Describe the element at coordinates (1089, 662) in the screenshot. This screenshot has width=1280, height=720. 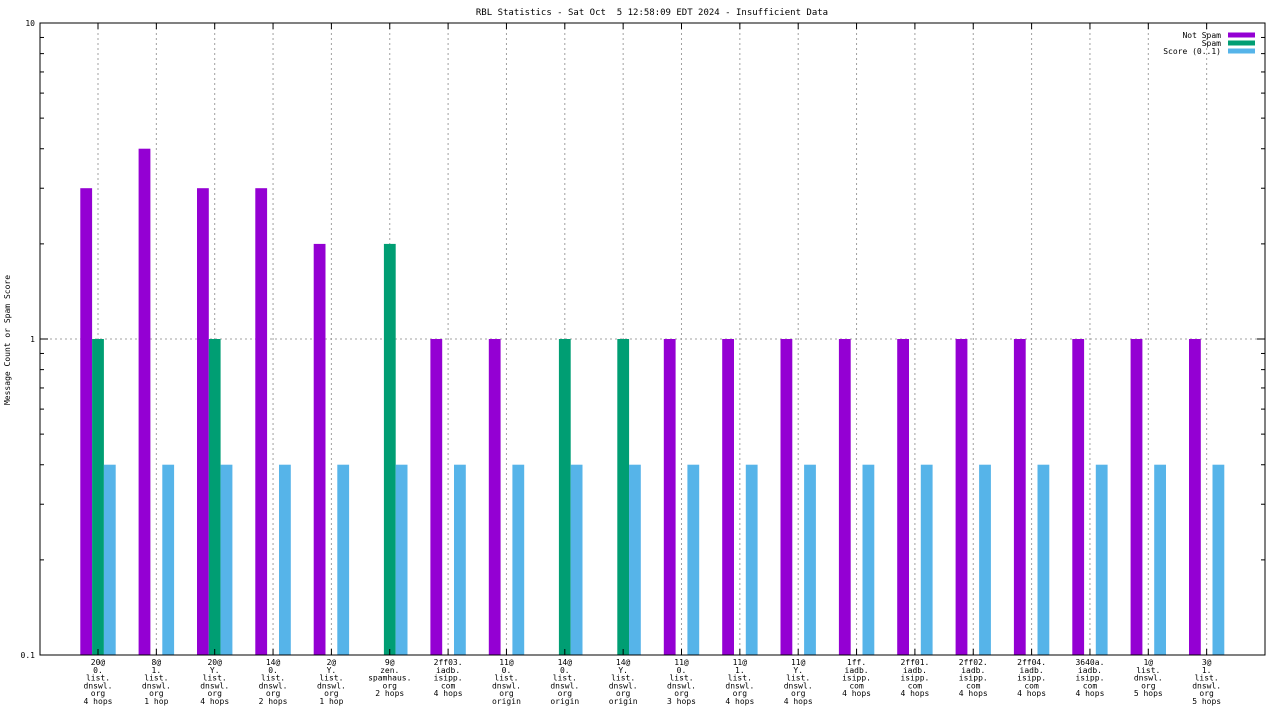
I see `x-category-label-line: 3640a.` at that location.